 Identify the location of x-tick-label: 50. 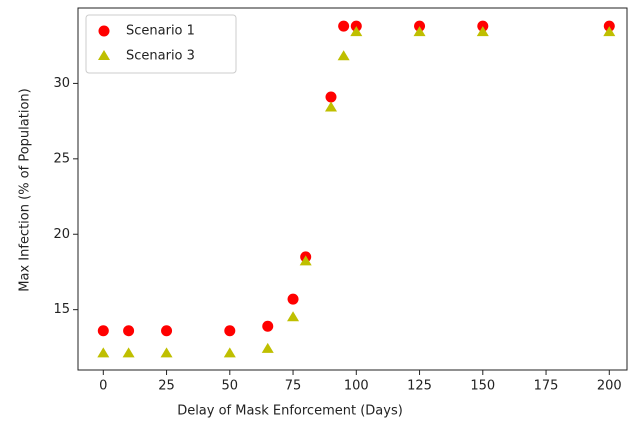
(230, 386).